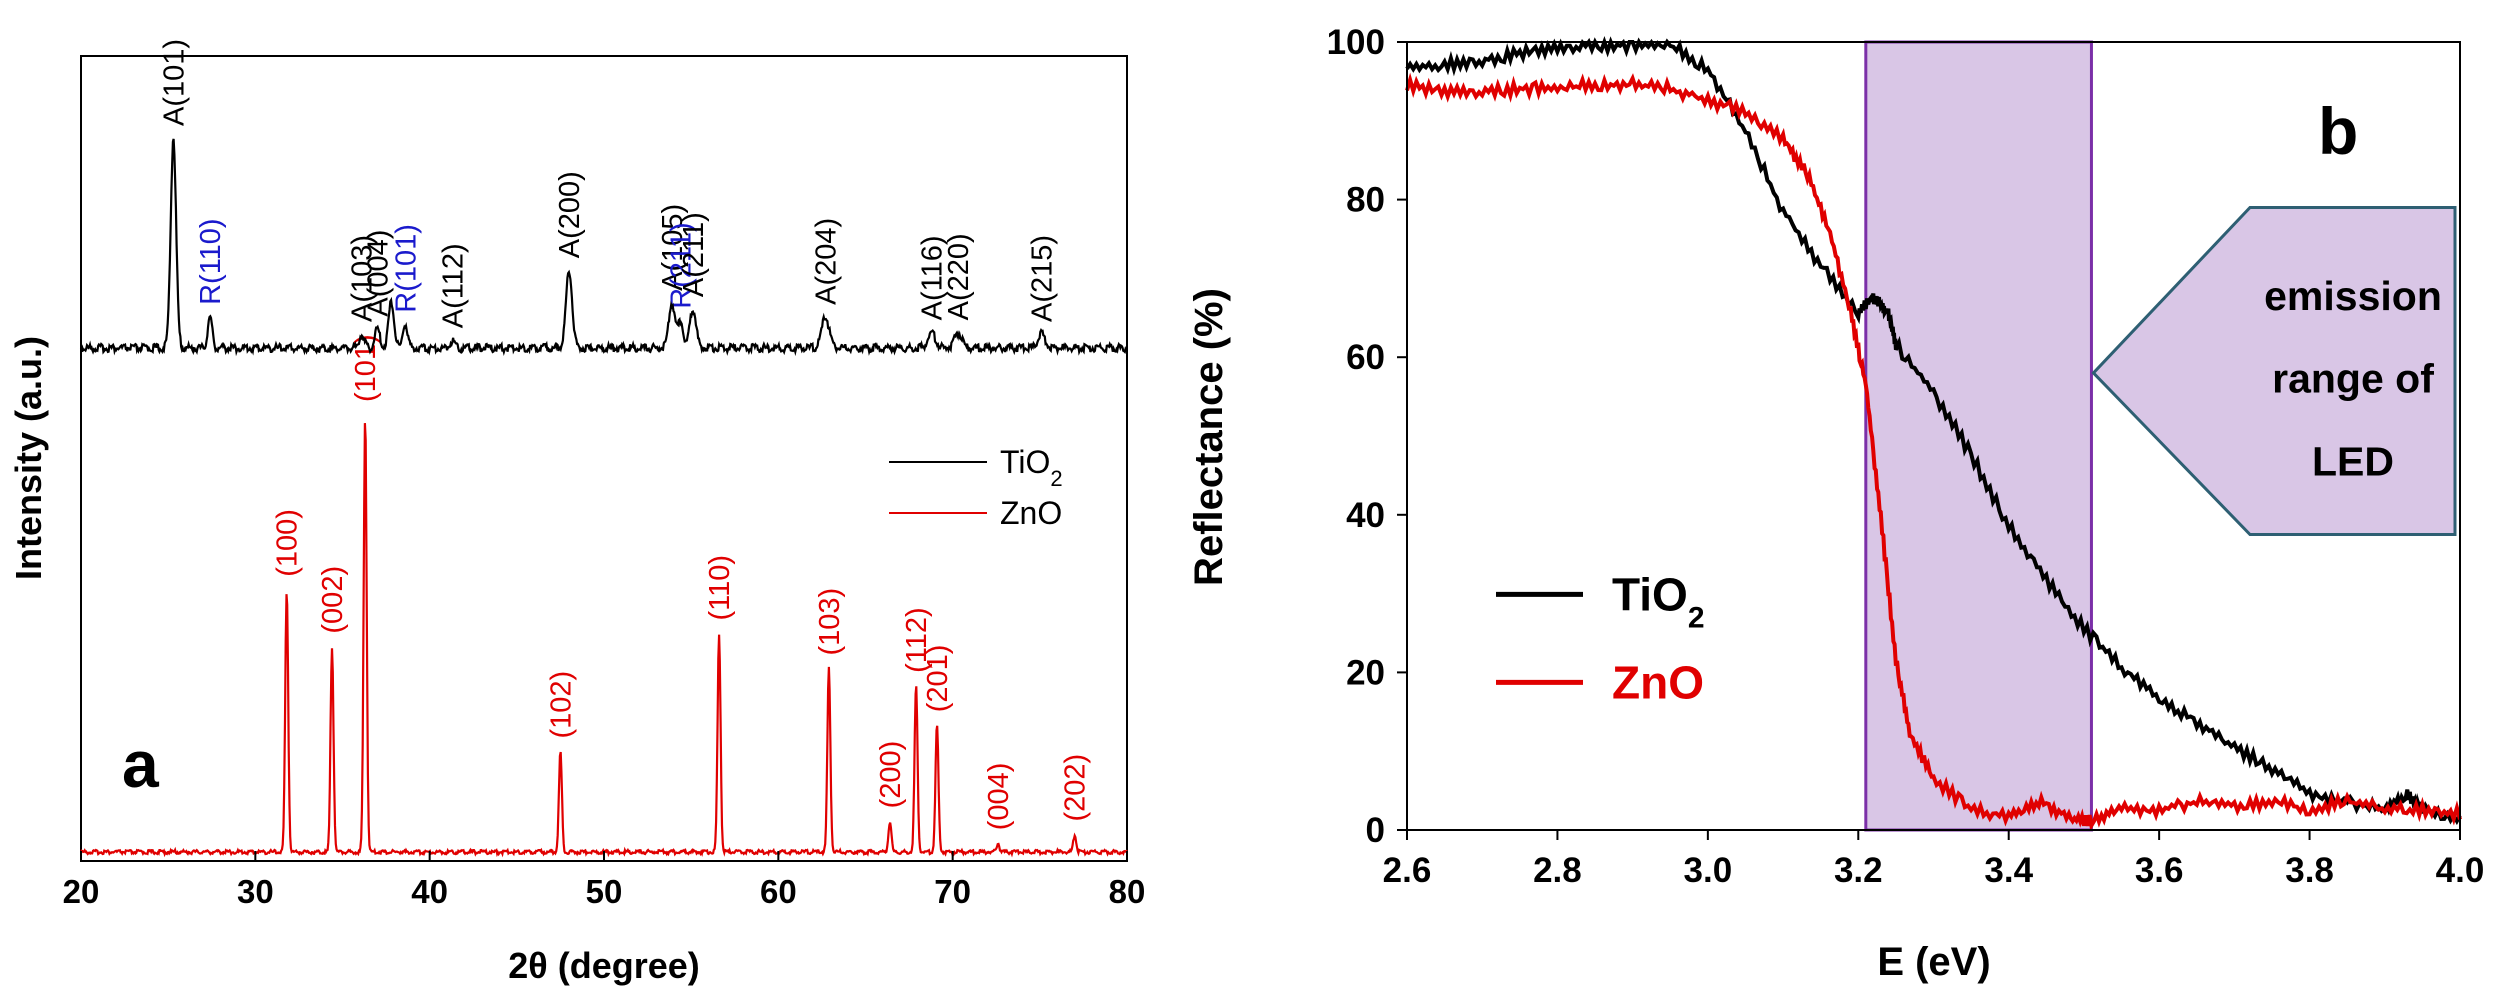  Describe the element at coordinates (1127, 891) in the screenshot. I see `x-tick-label: 80` at that location.